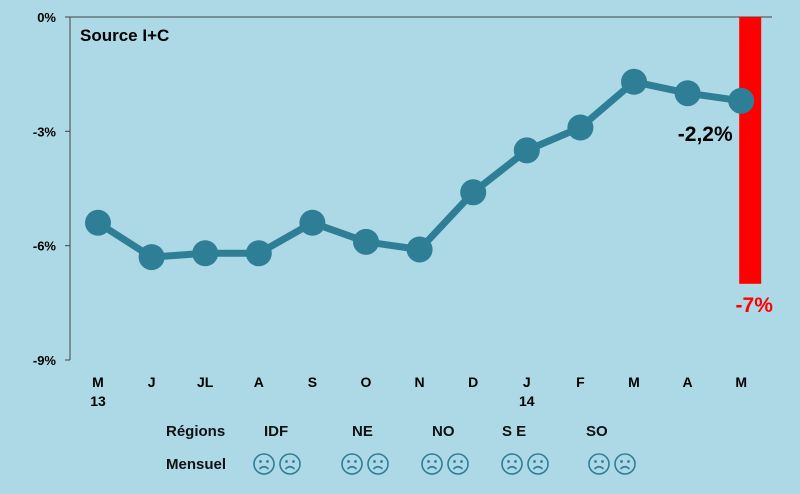 Image resolution: width=800 pixels, height=494 pixels. What do you see at coordinates (98, 401) in the screenshot?
I see `x-tick-sublabel: 13` at bounding box center [98, 401].